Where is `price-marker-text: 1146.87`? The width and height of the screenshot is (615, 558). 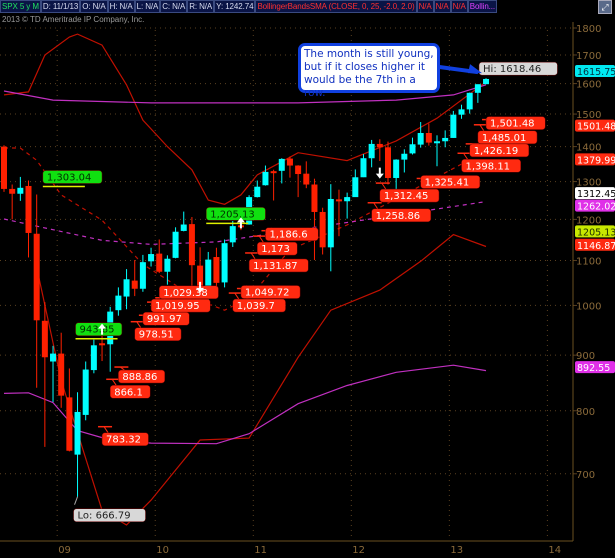
price-marker-text: 1146.87 is located at coordinates (596, 246).